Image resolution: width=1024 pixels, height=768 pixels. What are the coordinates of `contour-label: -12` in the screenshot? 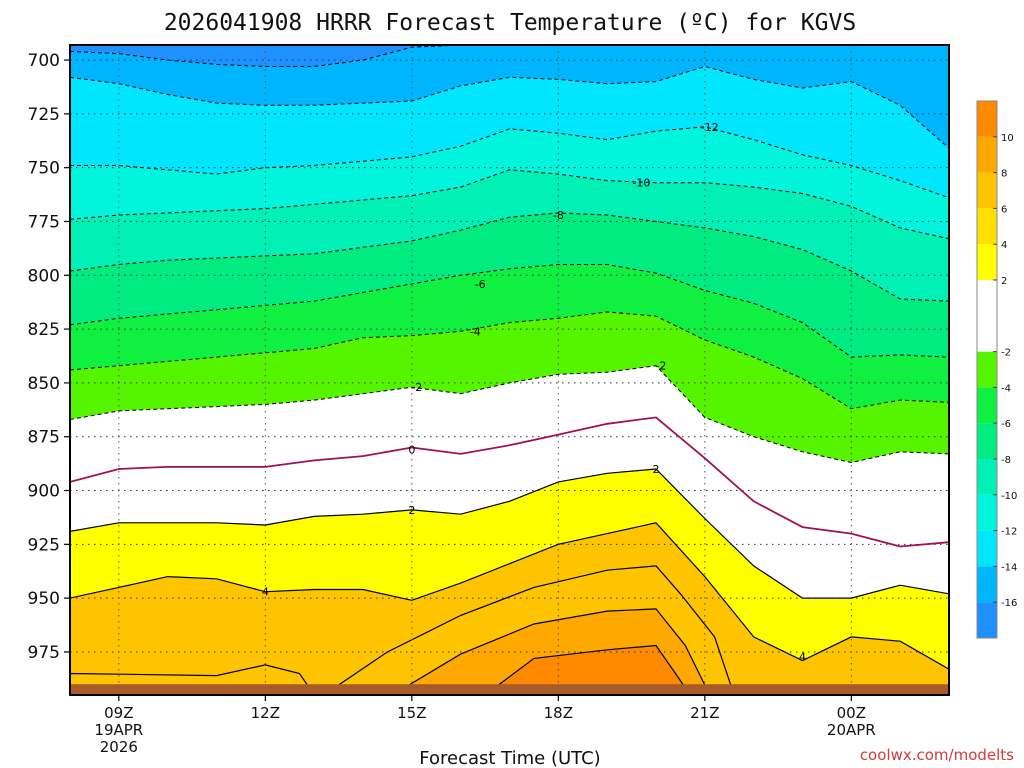 It's located at (710, 127).